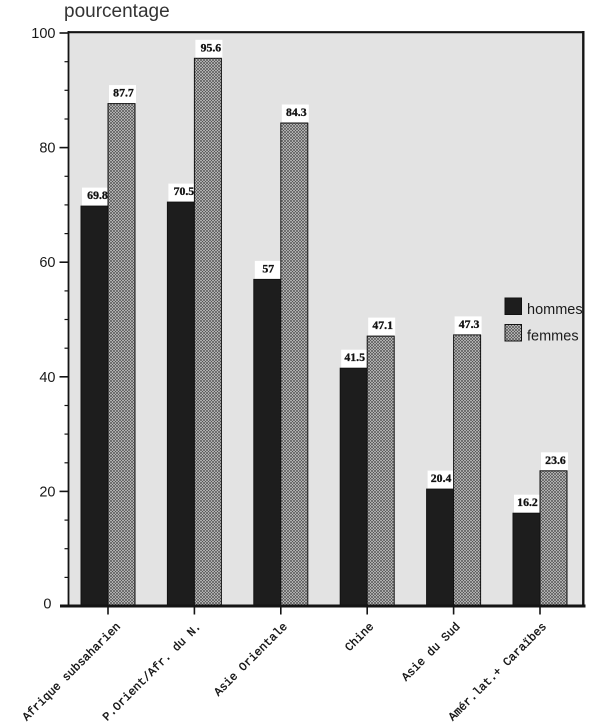 The width and height of the screenshot is (600, 725). What do you see at coordinates (211, 47) in the screenshot?
I see `svg-text: 95.6` at bounding box center [211, 47].